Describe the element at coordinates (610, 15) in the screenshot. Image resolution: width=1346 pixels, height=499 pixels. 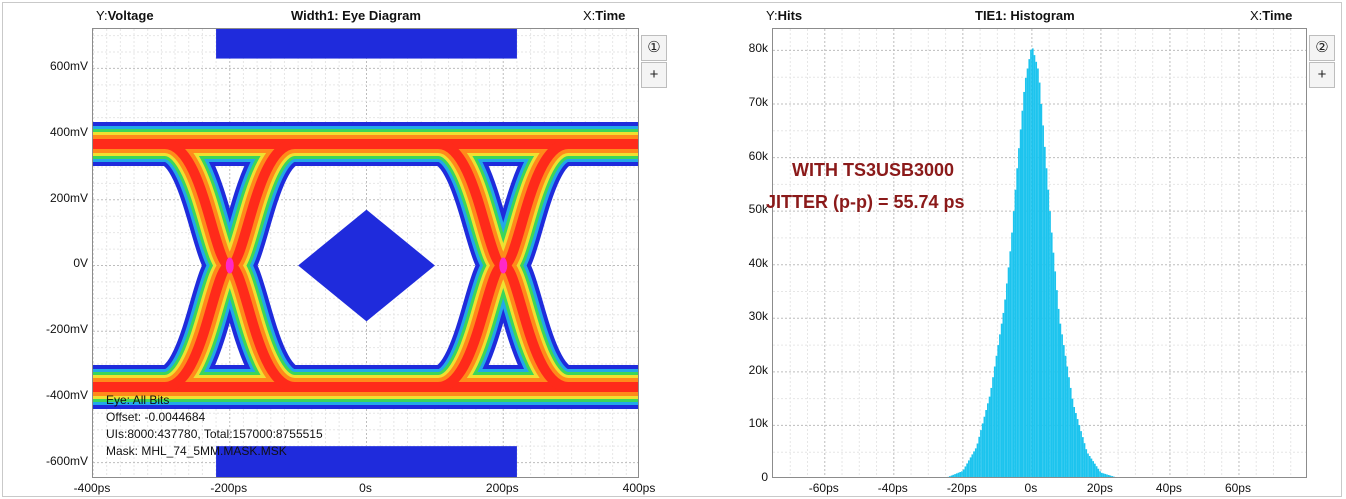
I see `eye-x-axis-title: Time` at that location.